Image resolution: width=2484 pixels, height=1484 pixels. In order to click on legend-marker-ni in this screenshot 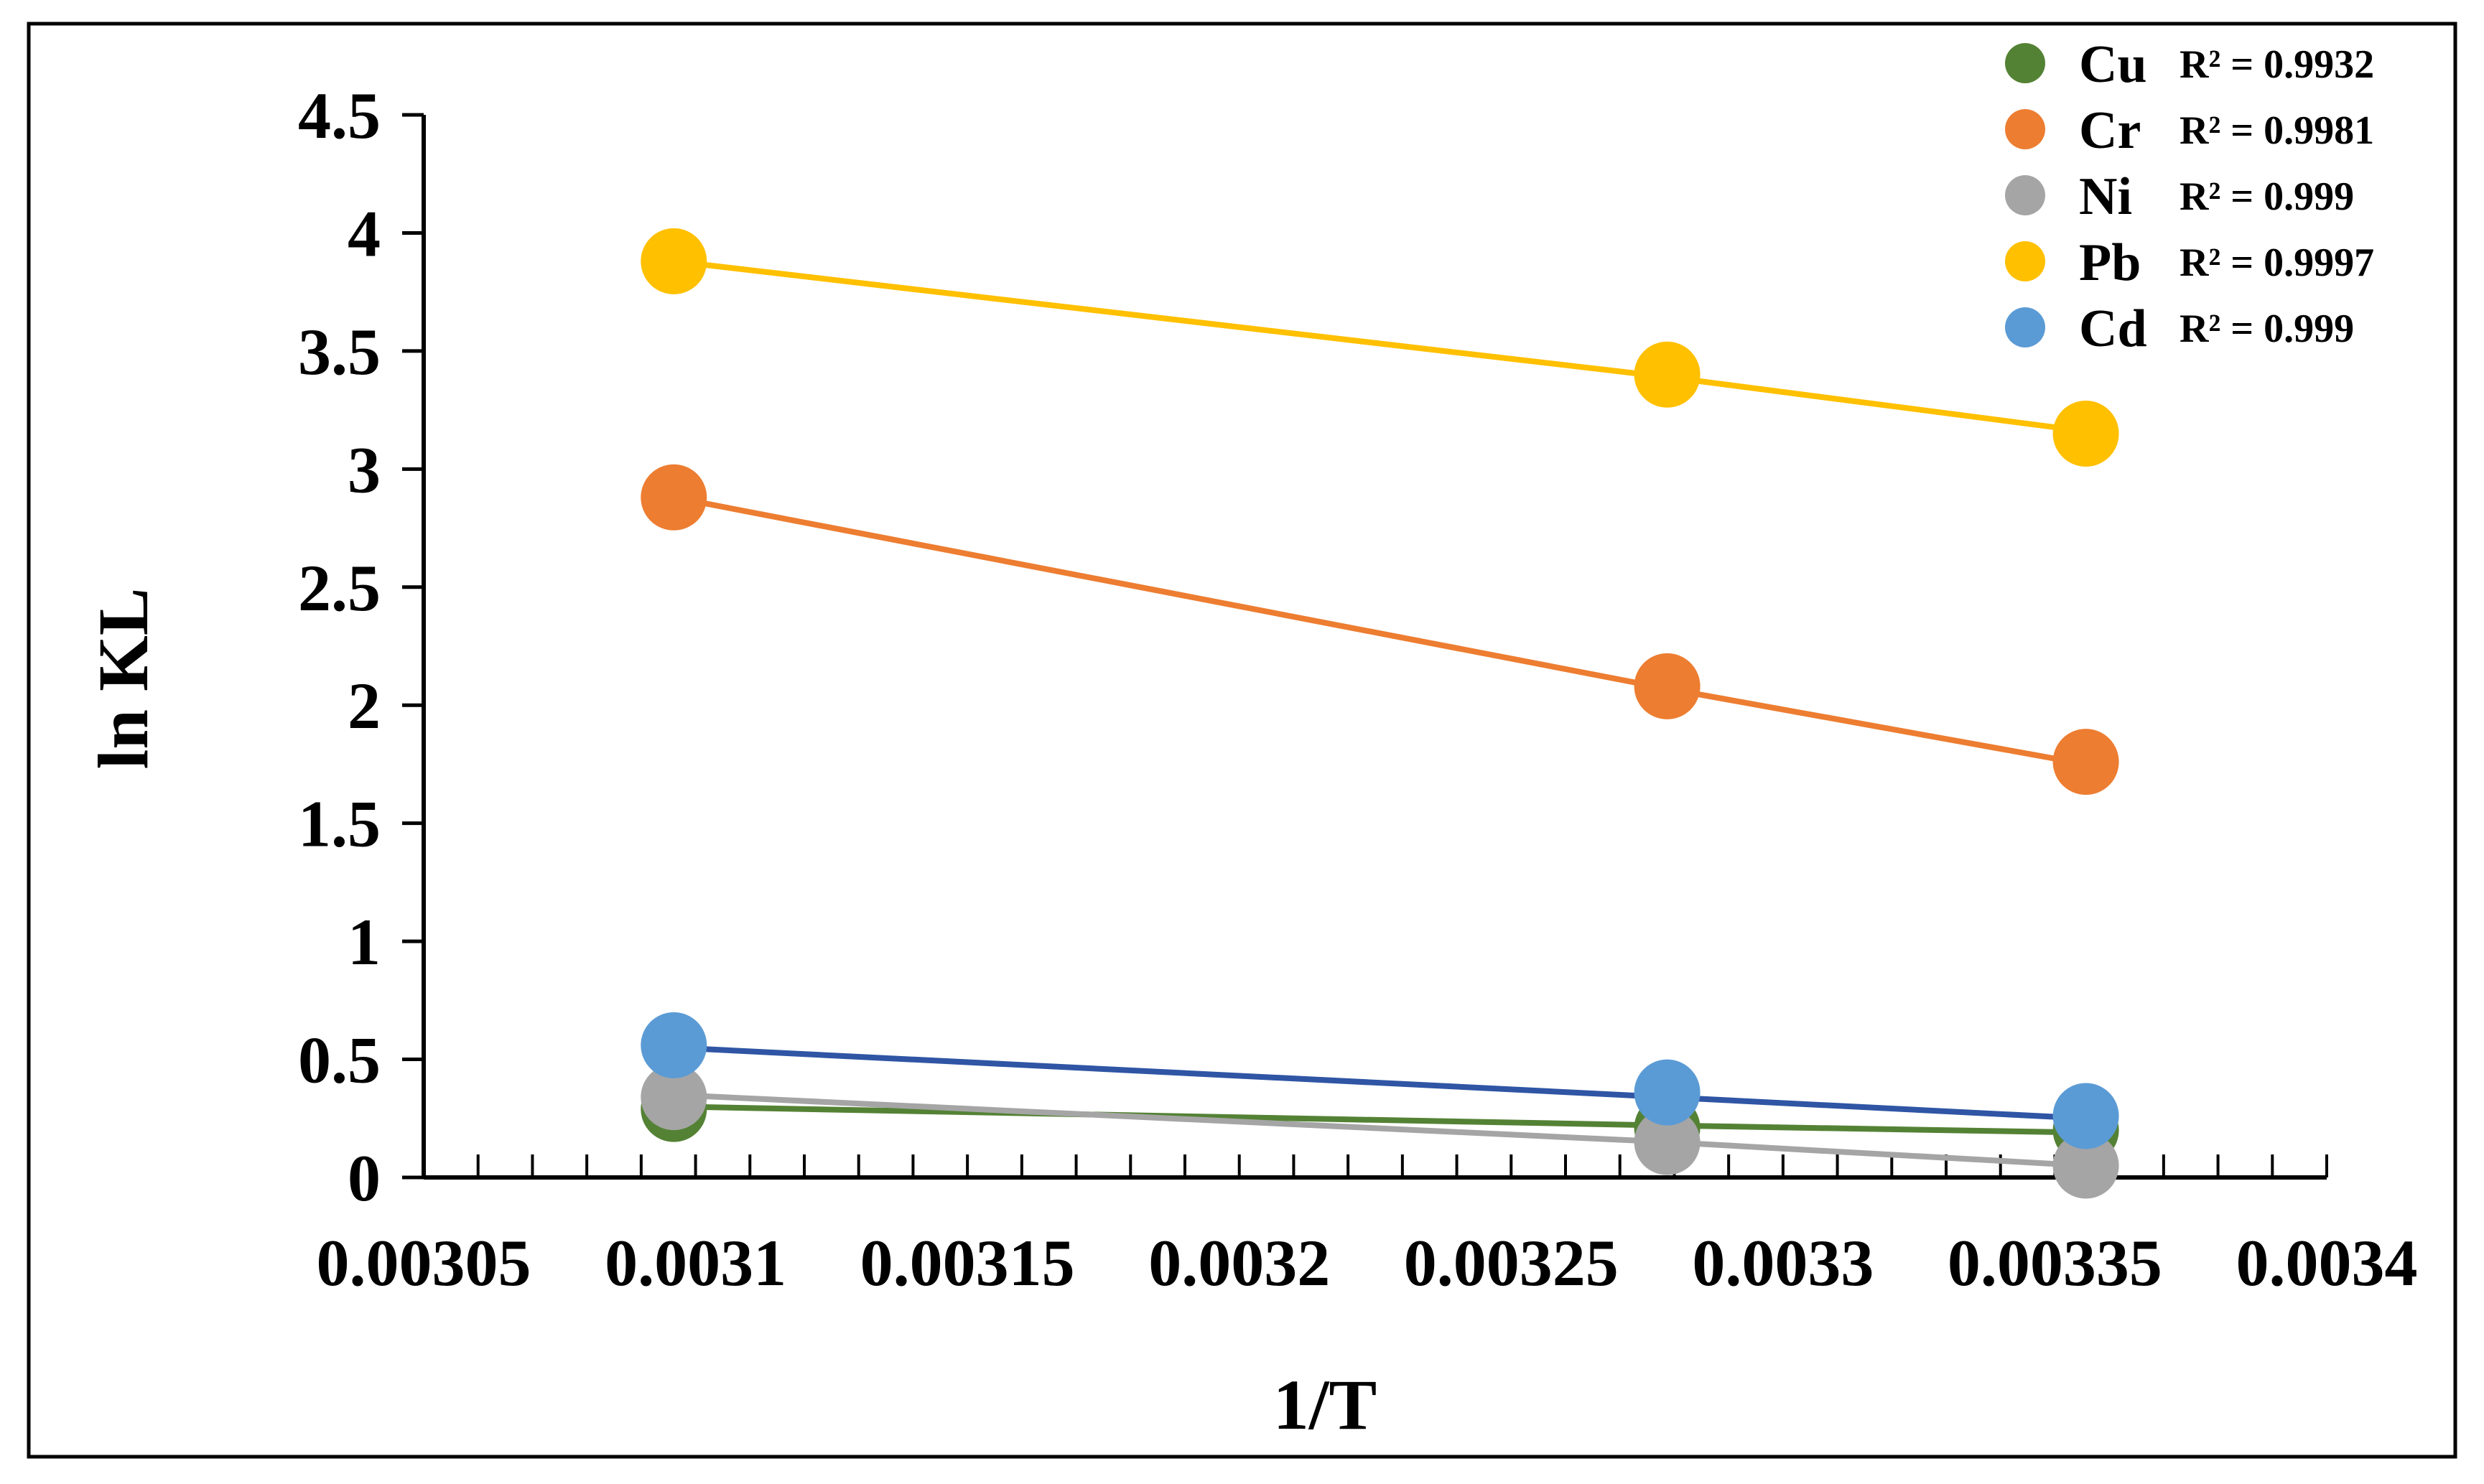, I will do `click(2025, 195)`.